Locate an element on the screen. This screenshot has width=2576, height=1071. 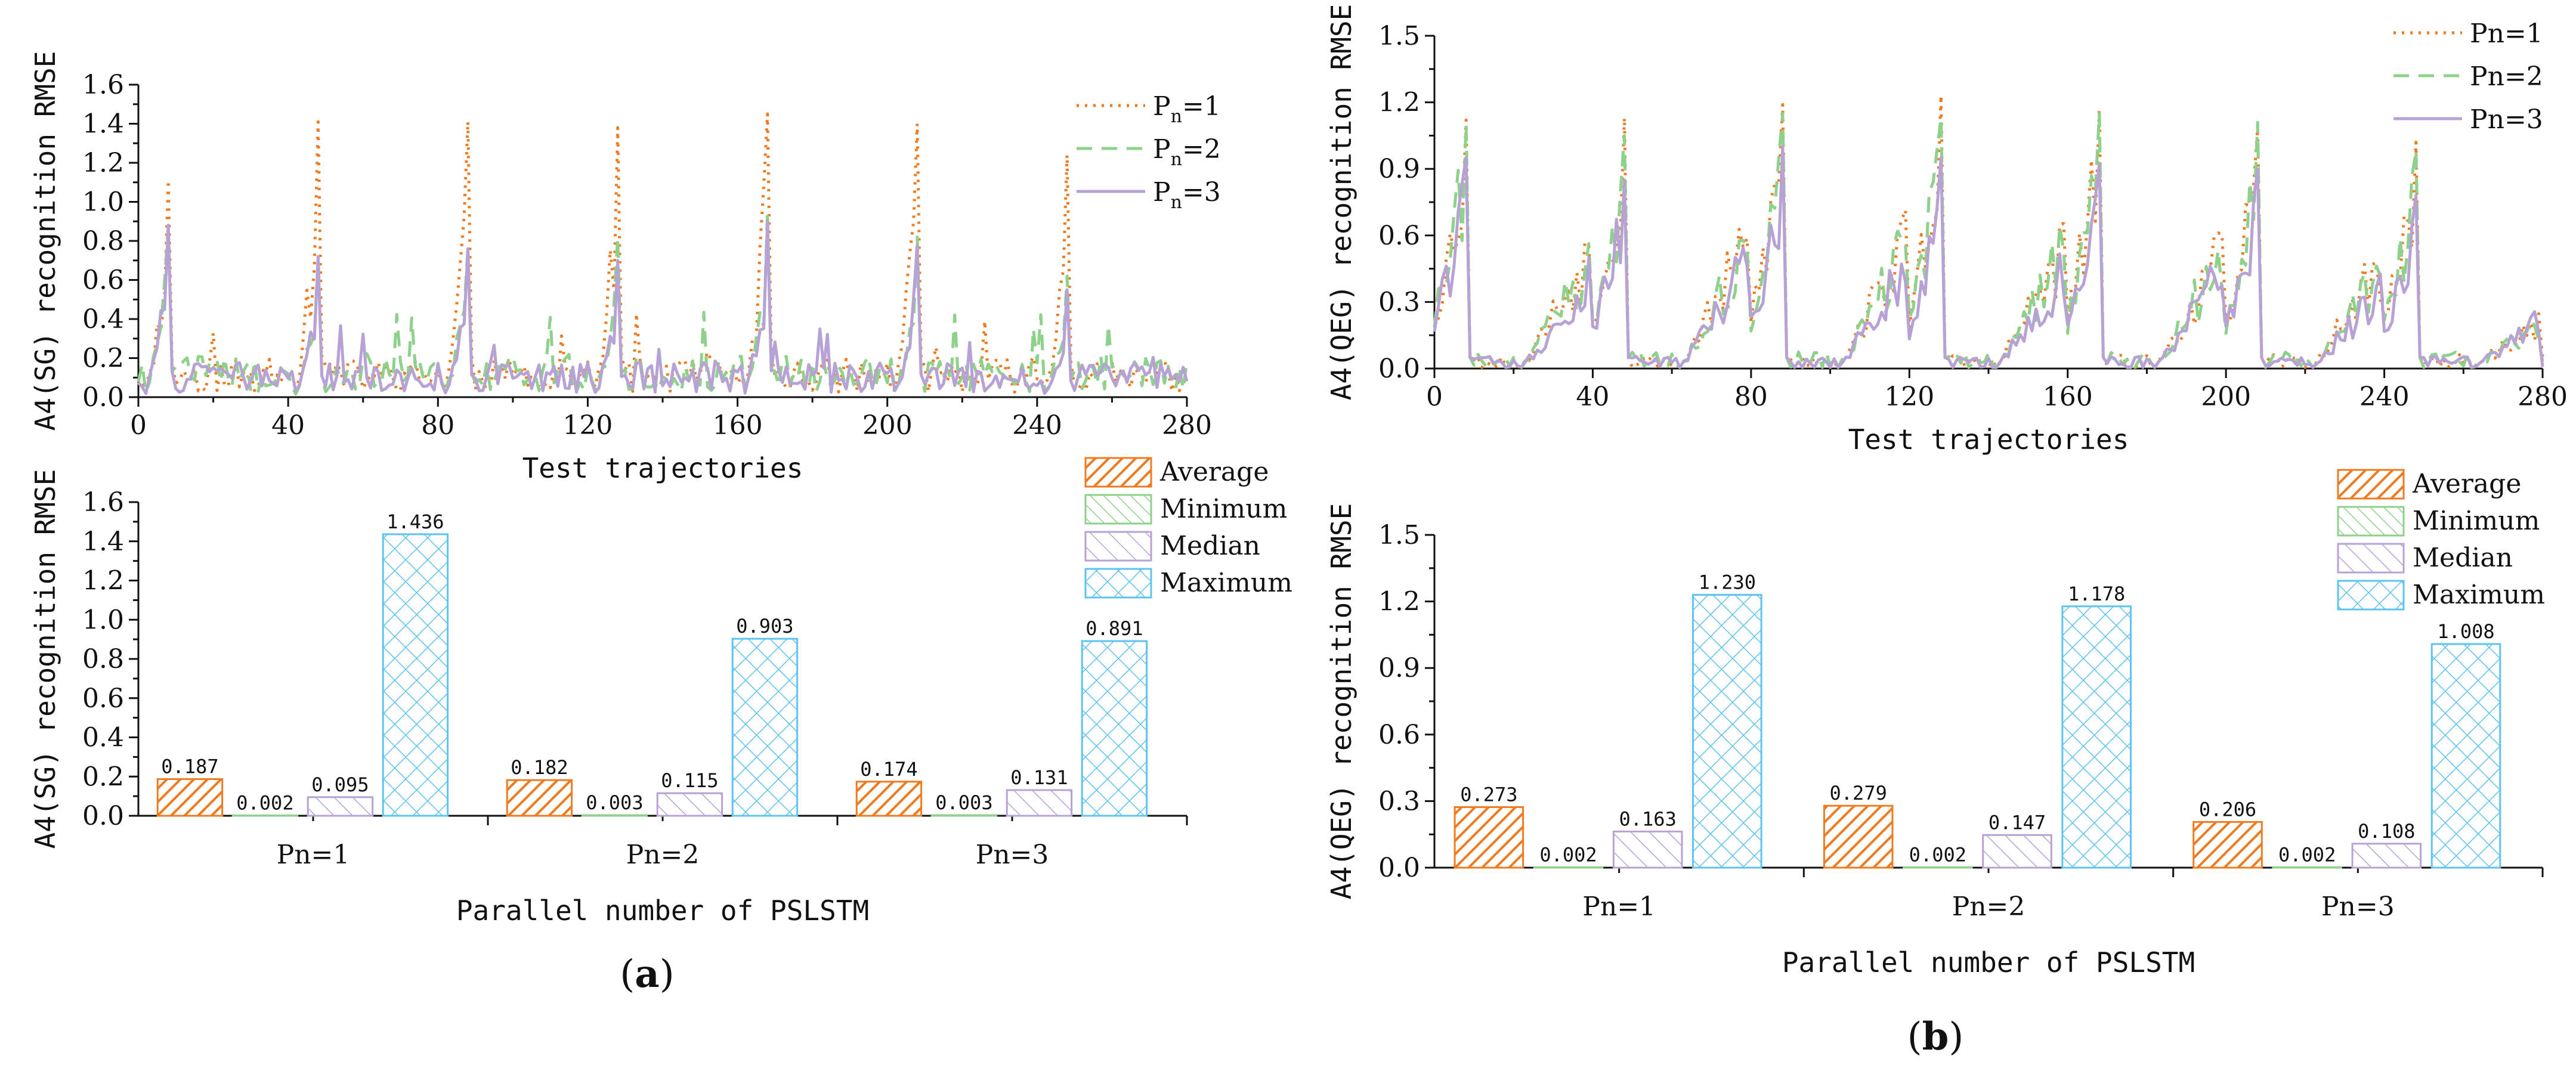
x-tick-label: 240 is located at coordinates (2384, 397).